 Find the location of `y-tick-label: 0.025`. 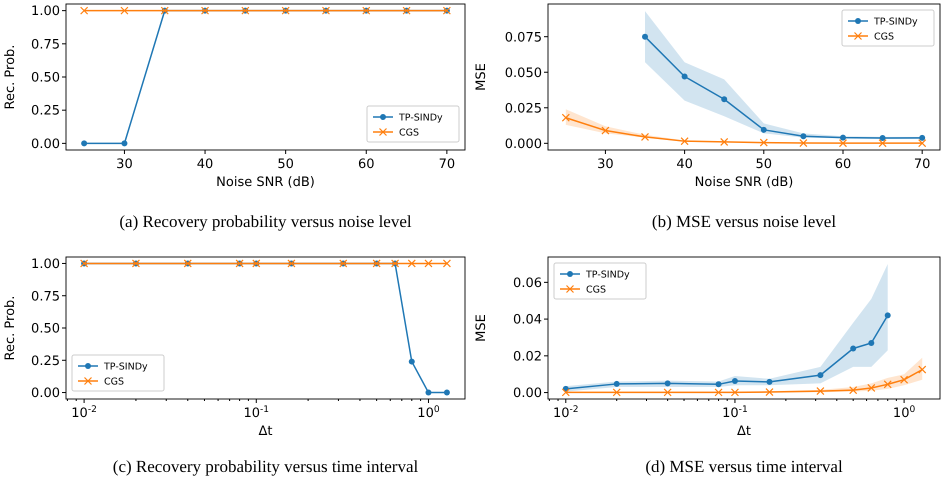

y-tick-label: 0.025 is located at coordinates (523, 108).